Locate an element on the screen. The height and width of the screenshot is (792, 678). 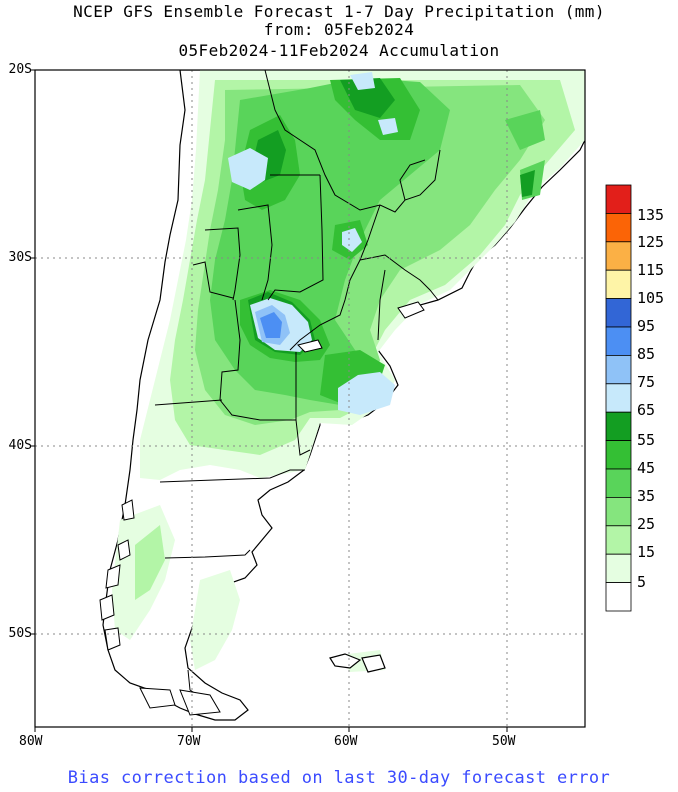
colorbar-label-125: 125 is located at coordinates (651, 242).